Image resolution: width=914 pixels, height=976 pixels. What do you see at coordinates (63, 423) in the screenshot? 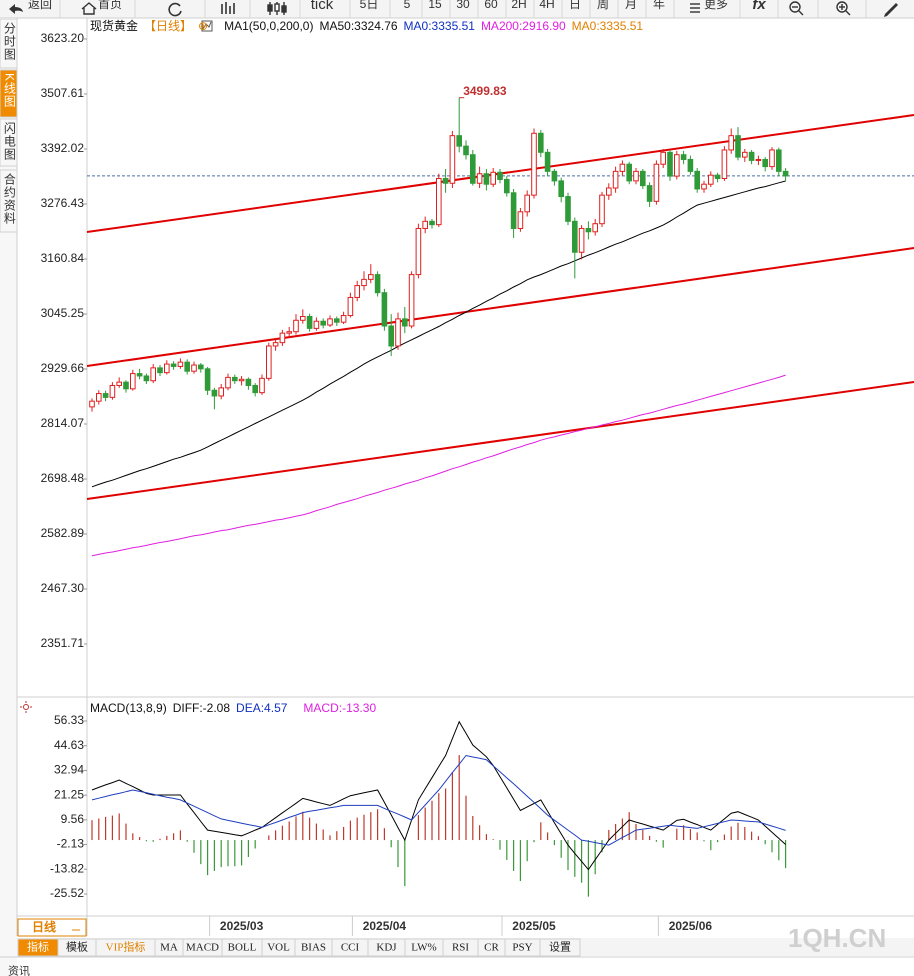
I see `y-tick-label: 2814.07` at bounding box center [63, 423].